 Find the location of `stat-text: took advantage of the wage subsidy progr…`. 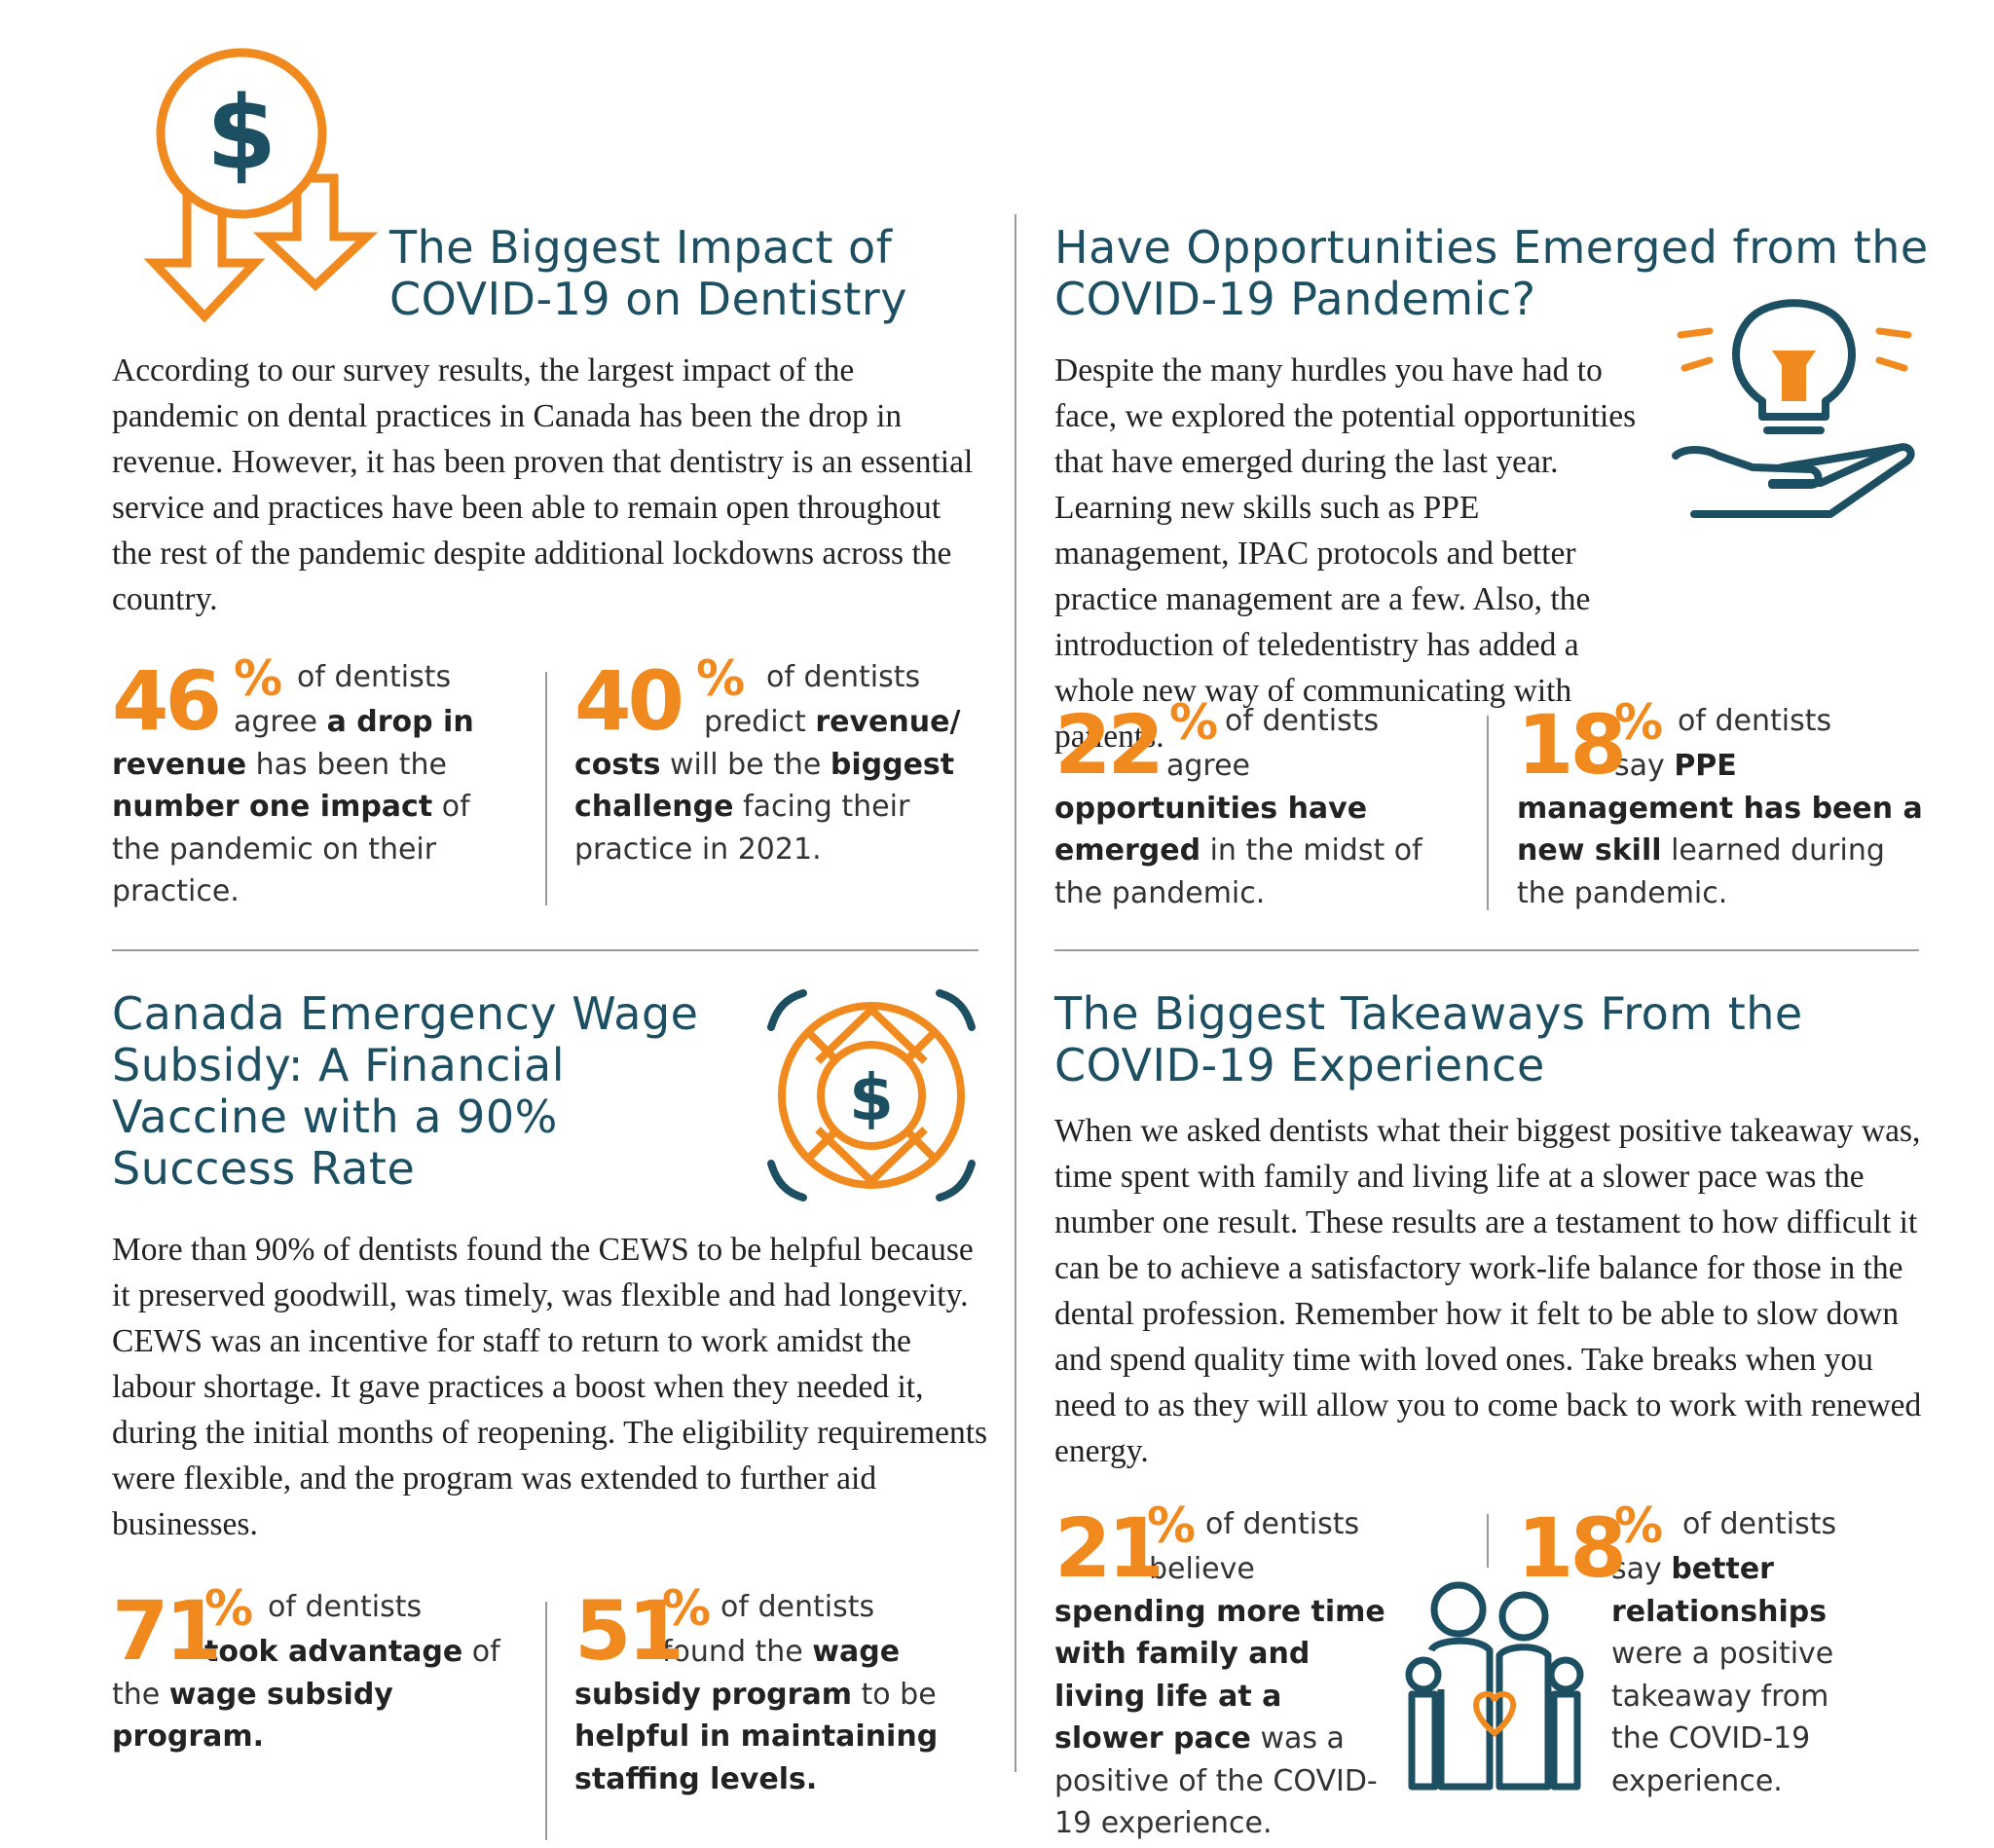

stat-text: took advantage of the wage subsidy progr… is located at coordinates (306, 1695).